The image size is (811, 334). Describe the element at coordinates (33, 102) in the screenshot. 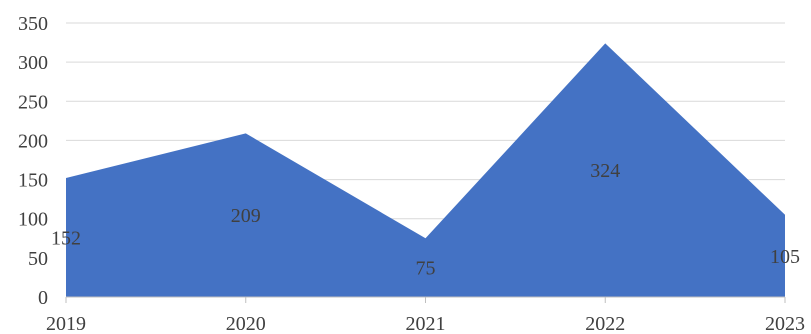

I see `y-tick-label: 250` at that location.